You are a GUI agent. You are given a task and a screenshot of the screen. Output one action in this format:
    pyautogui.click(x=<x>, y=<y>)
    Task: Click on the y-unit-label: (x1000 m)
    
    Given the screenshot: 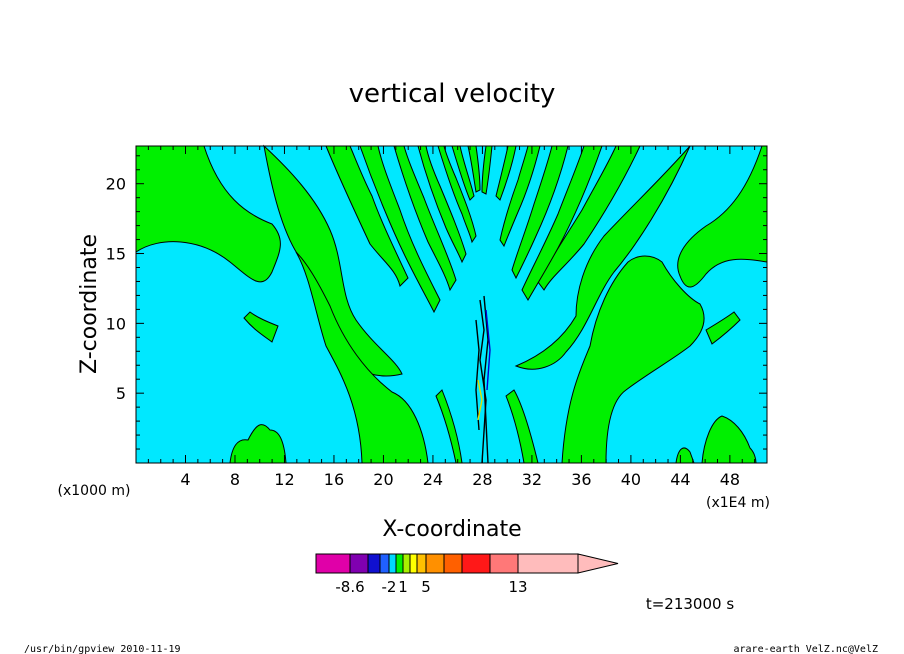 What is the action you would take?
    pyautogui.click(x=94, y=491)
    